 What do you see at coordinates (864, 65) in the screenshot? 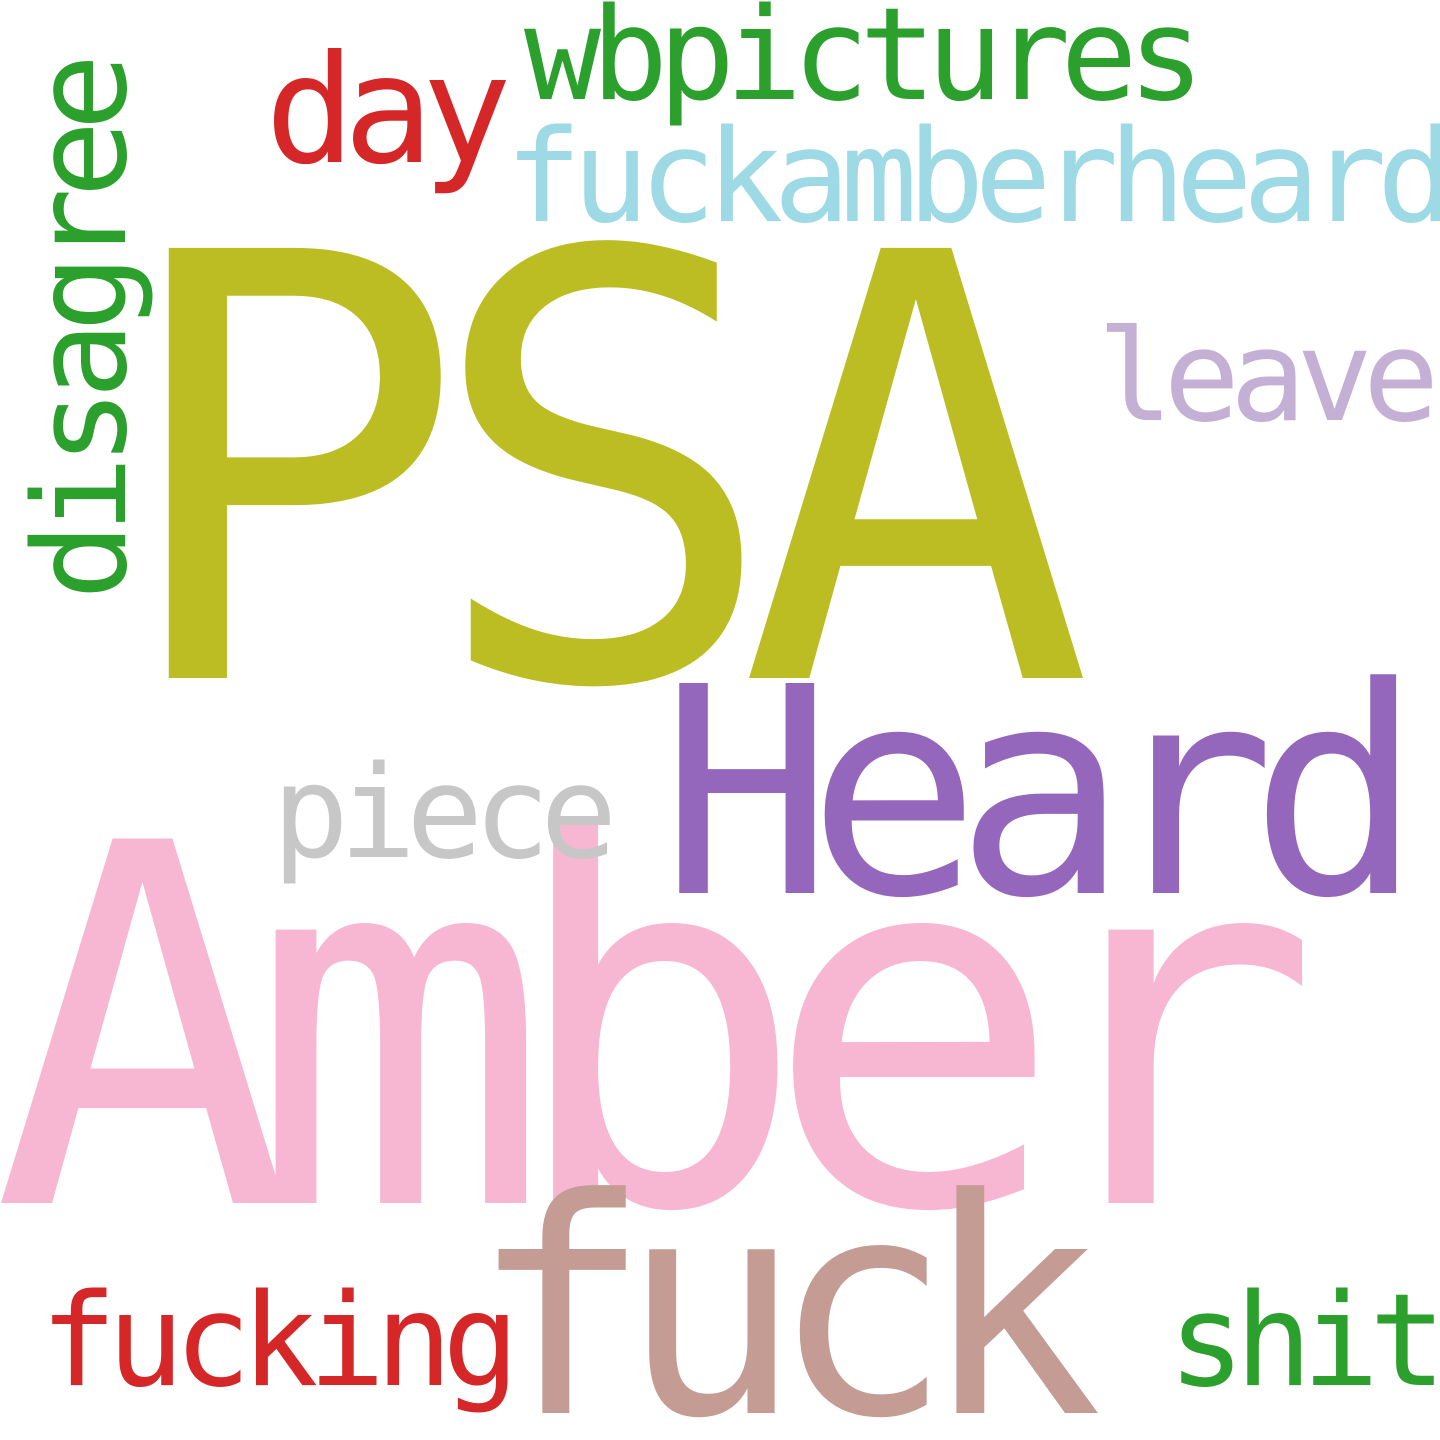
I see `word-wbpictures: wbpictures` at bounding box center [864, 65].